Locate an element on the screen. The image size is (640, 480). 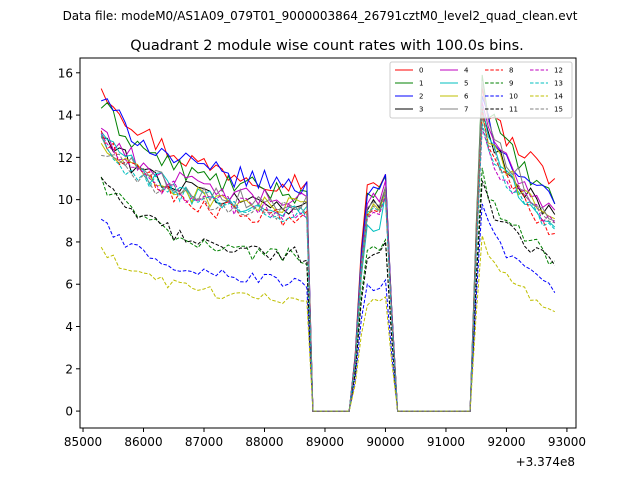
legend-label-4: 4 is located at coordinates (466, 71).